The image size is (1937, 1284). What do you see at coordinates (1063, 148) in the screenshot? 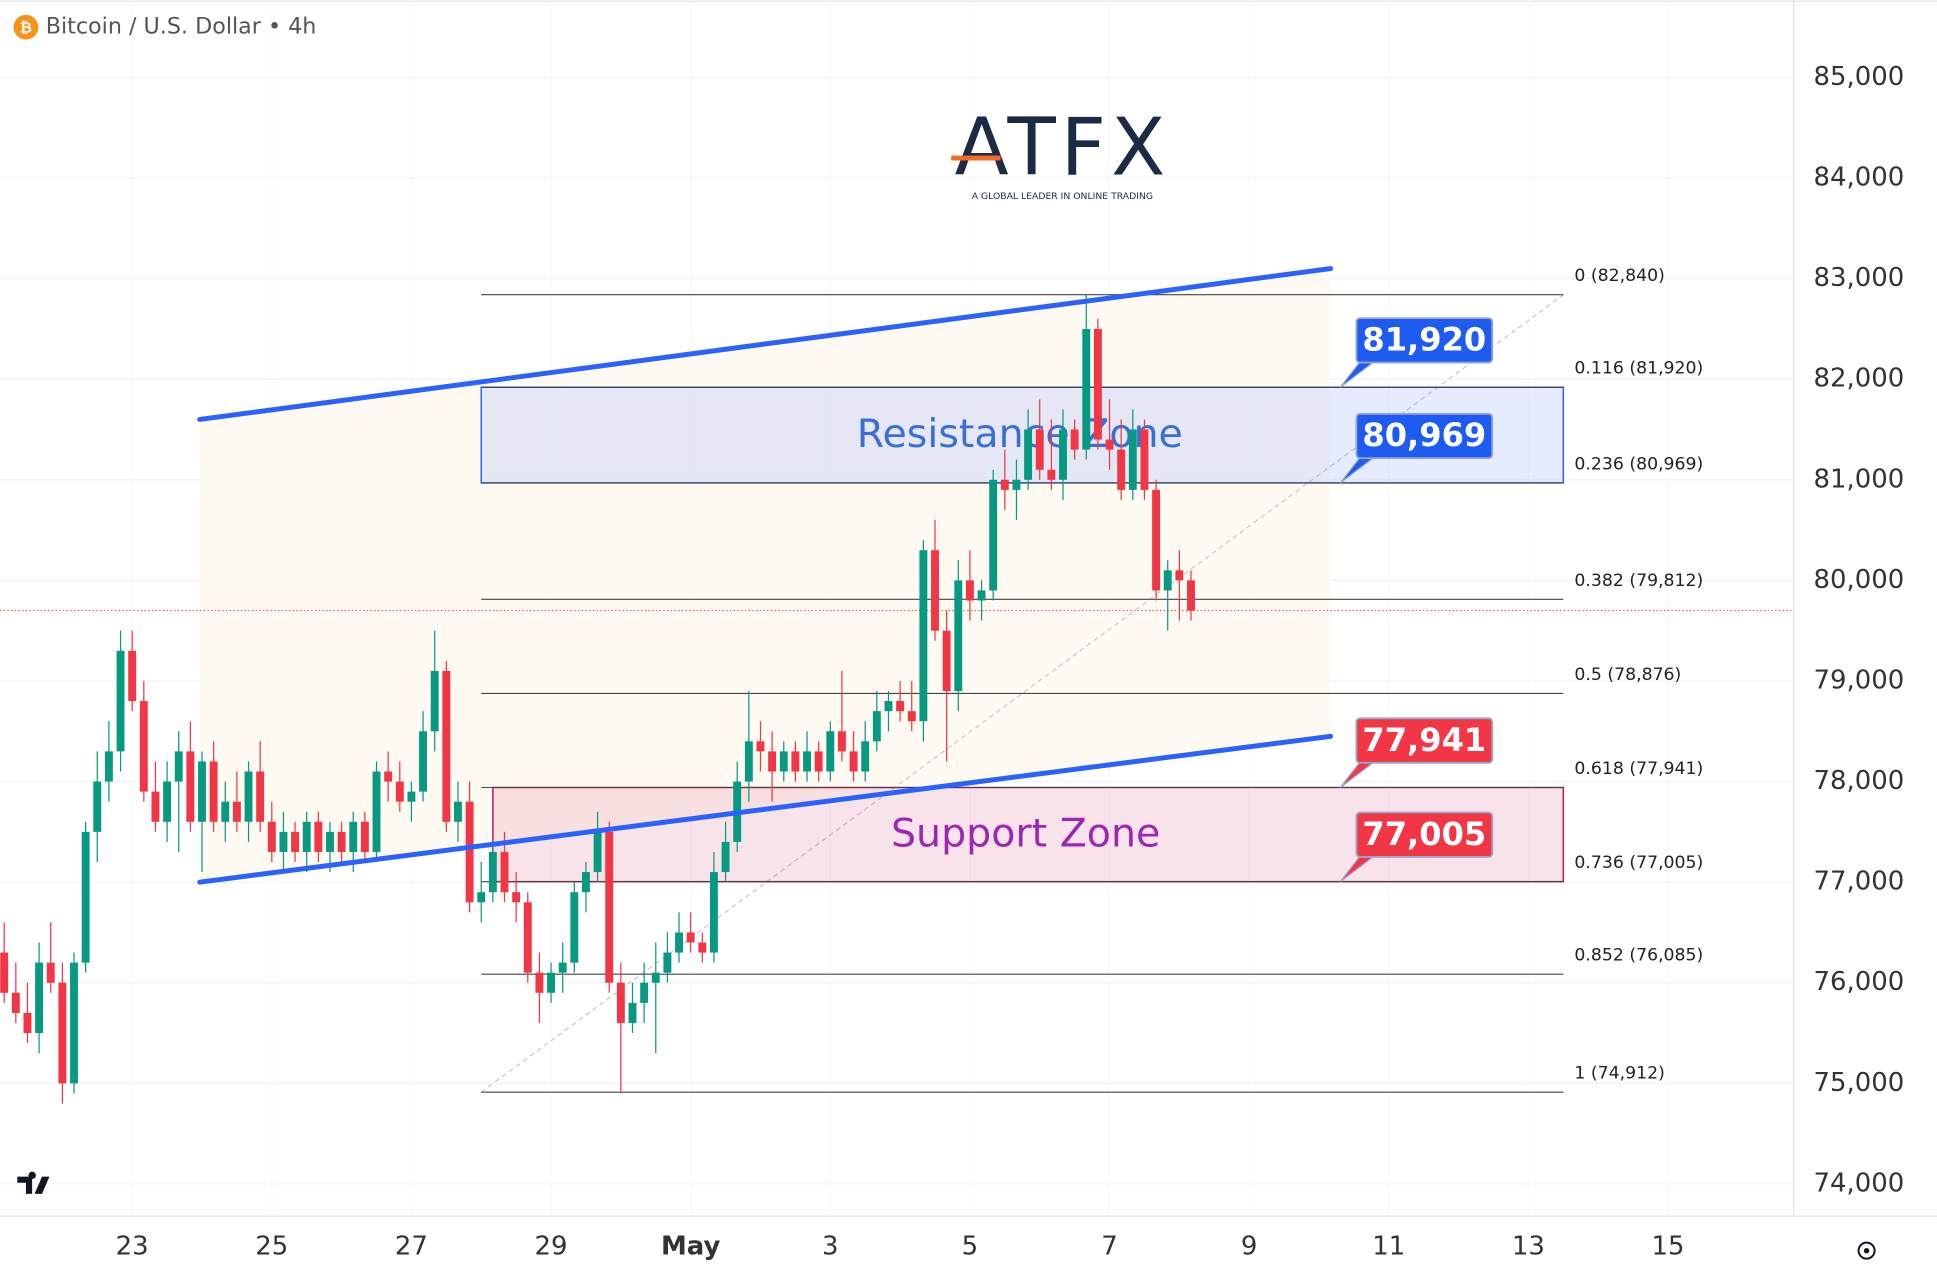
I see `logo-name: ATFX` at bounding box center [1063, 148].